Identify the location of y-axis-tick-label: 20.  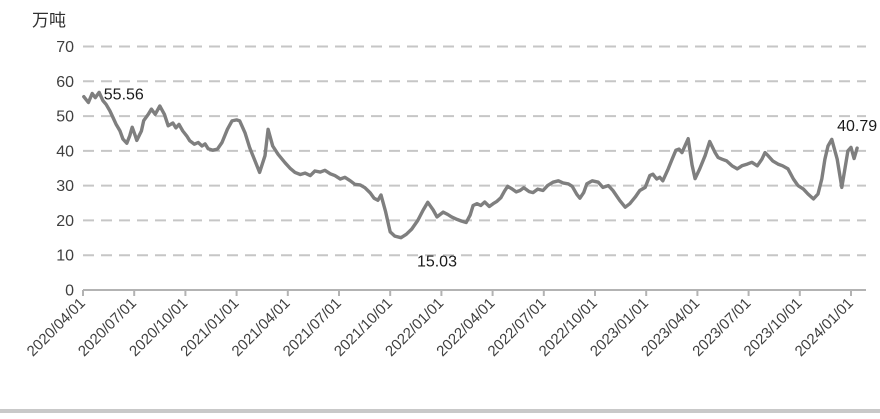
(65, 221).